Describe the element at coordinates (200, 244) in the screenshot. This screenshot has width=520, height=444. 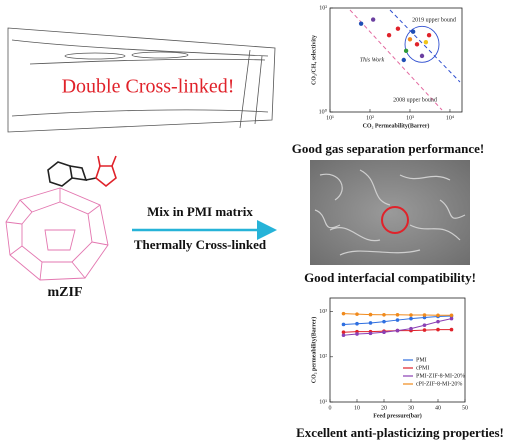
I see `arrow-bottom-label: Thermally Cross-linked` at that location.